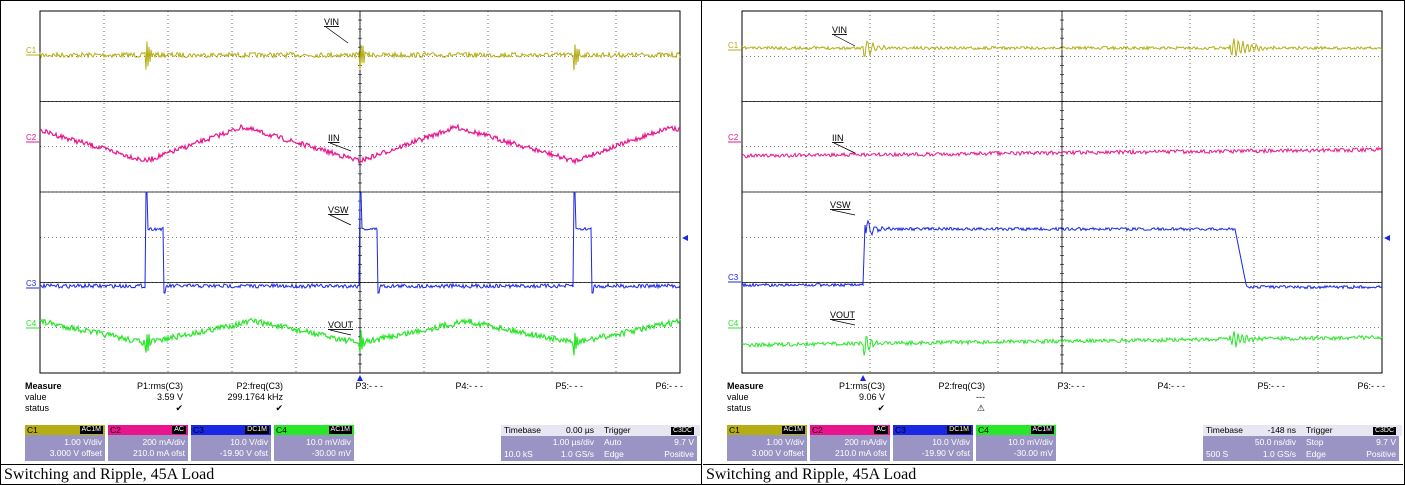 Image resolution: width=1405 pixels, height=485 pixels. I want to click on channel-offset: 210.0 mA ofst, so click(861, 453).